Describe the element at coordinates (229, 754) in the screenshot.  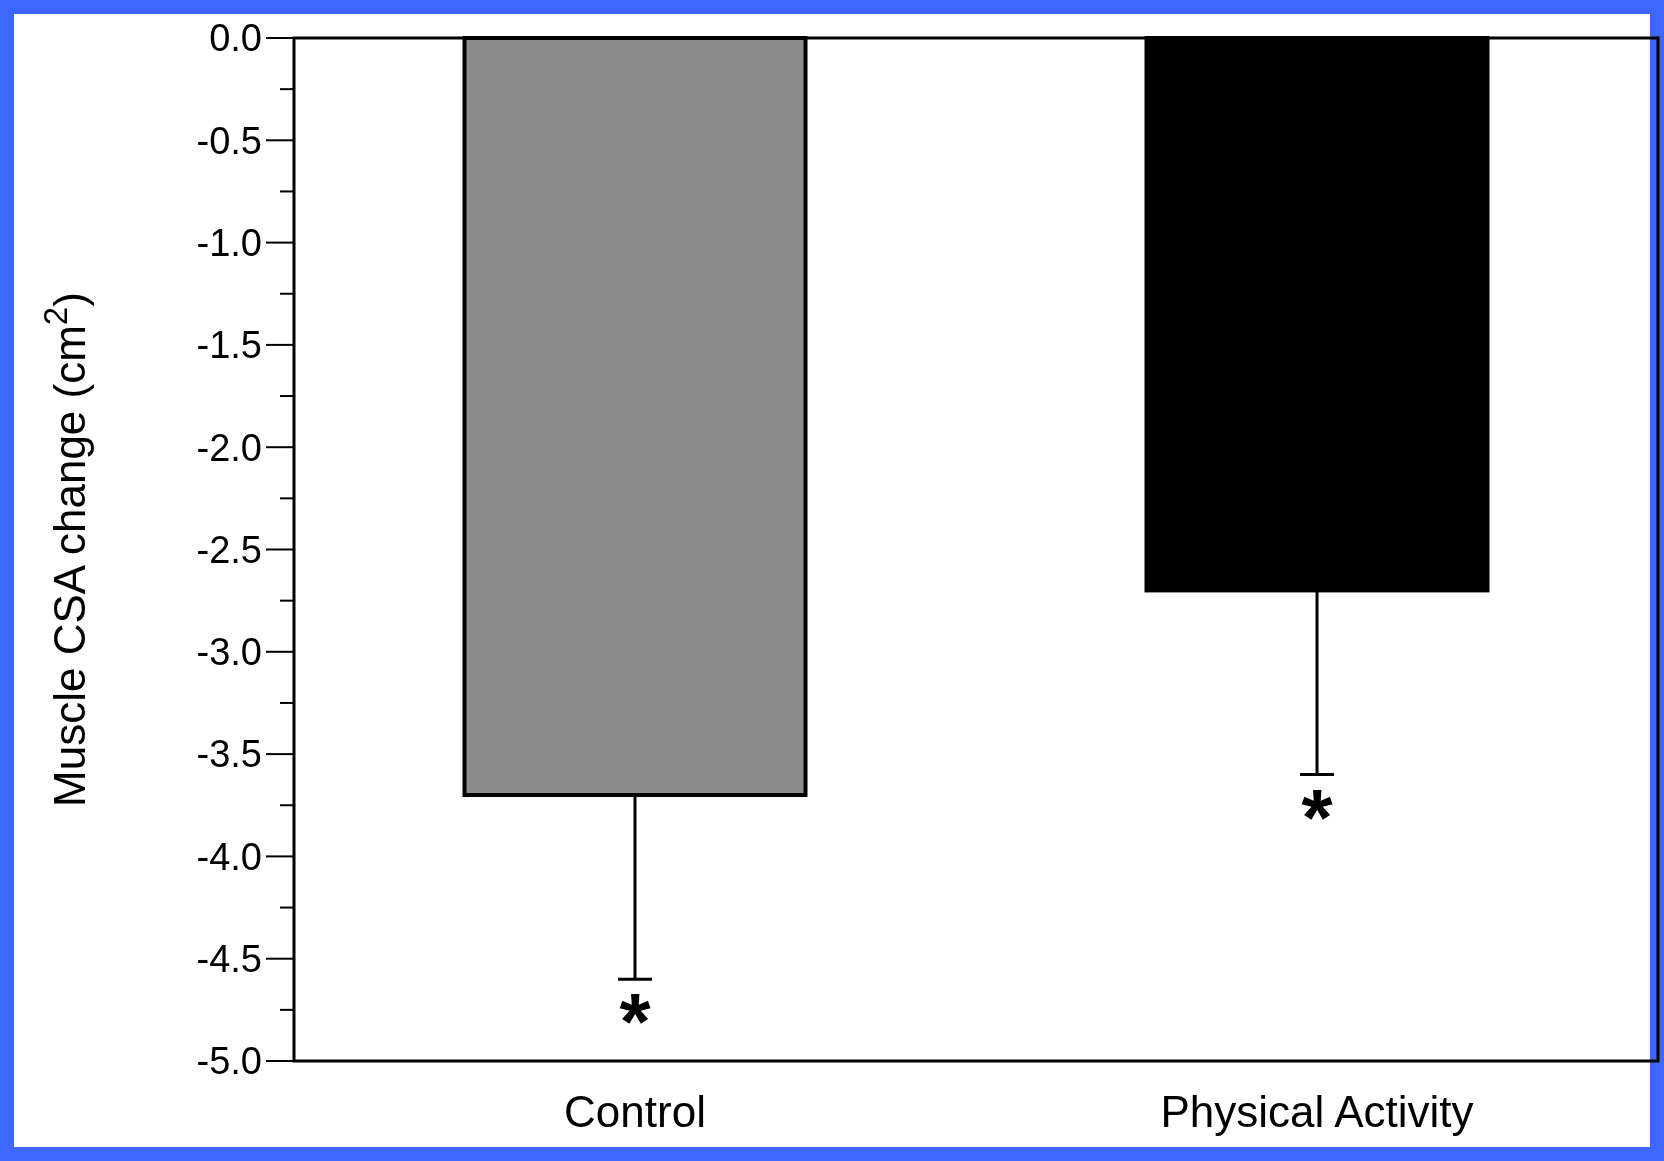
I see `y-tick-label: -3.5` at that location.